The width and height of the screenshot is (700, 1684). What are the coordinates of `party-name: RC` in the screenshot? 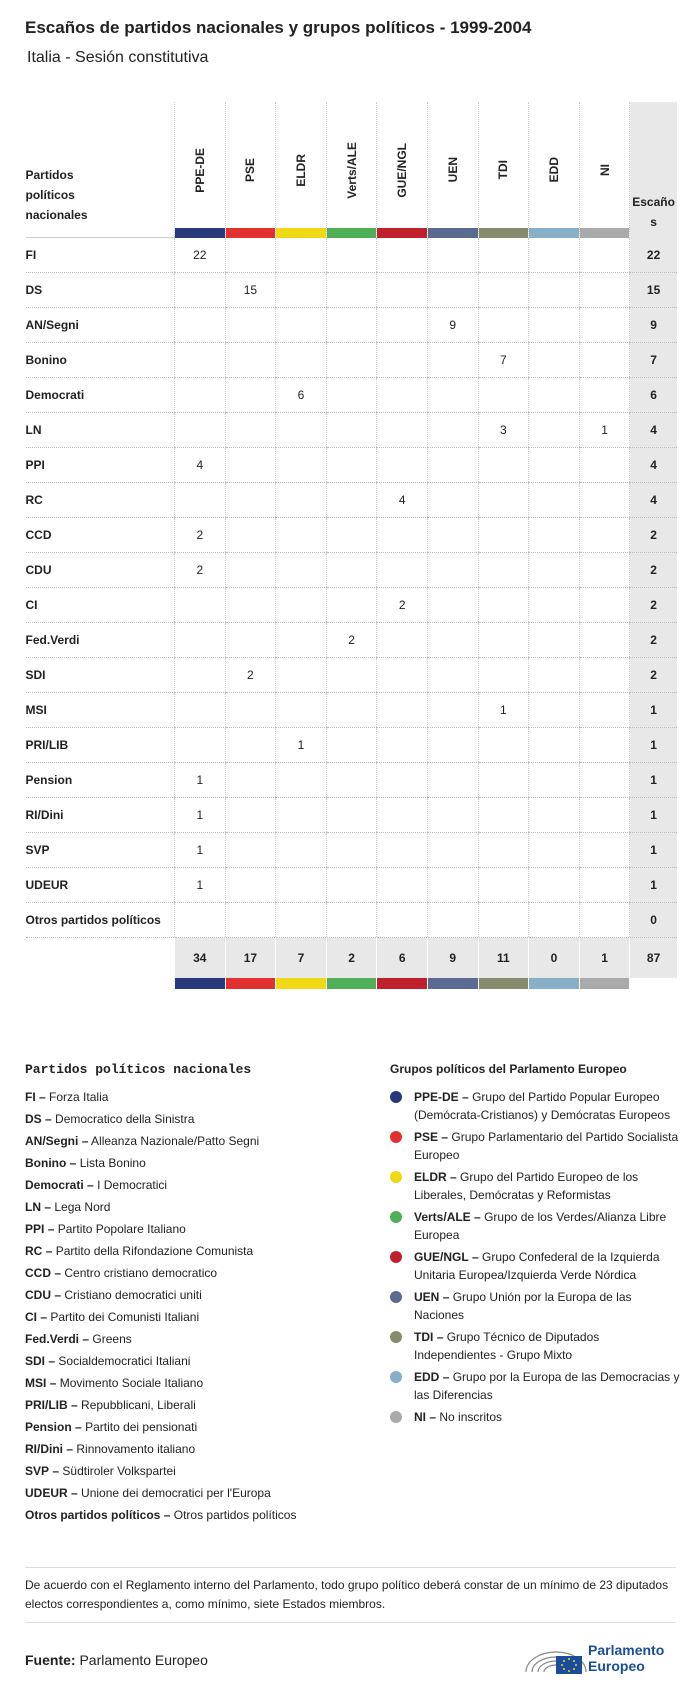 It's located at (100, 500).